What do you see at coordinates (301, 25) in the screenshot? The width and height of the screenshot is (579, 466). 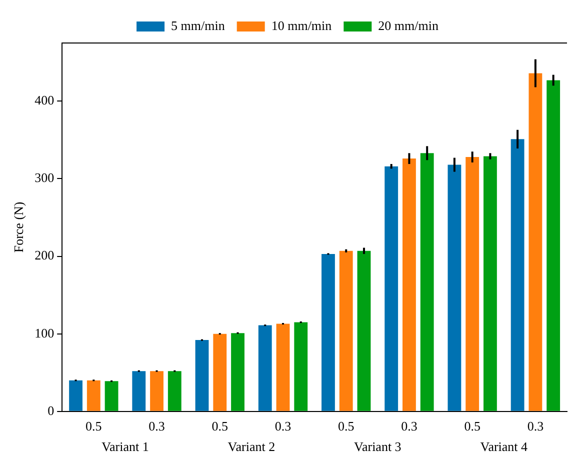 I see `legend-label: 10 mm/min` at bounding box center [301, 25].